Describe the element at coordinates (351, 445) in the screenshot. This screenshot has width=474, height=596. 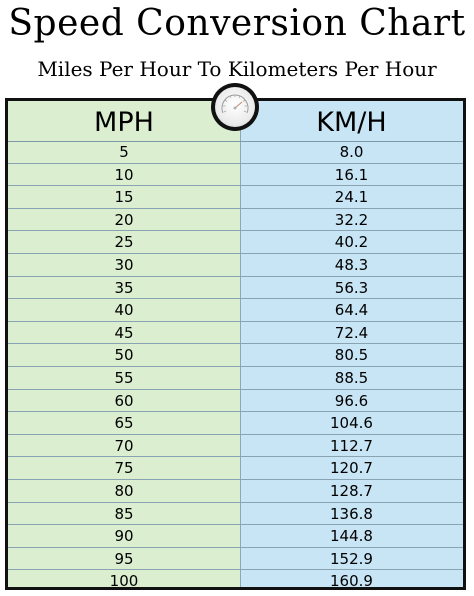
I see `kmh-cell: 112.7` at that location.